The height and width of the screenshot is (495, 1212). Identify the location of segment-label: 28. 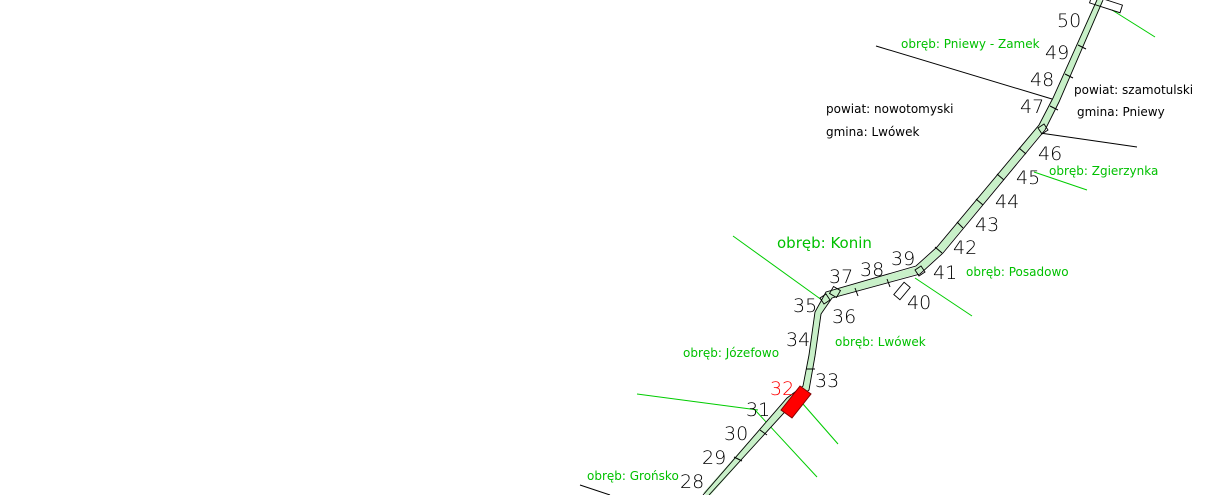
(692, 482).